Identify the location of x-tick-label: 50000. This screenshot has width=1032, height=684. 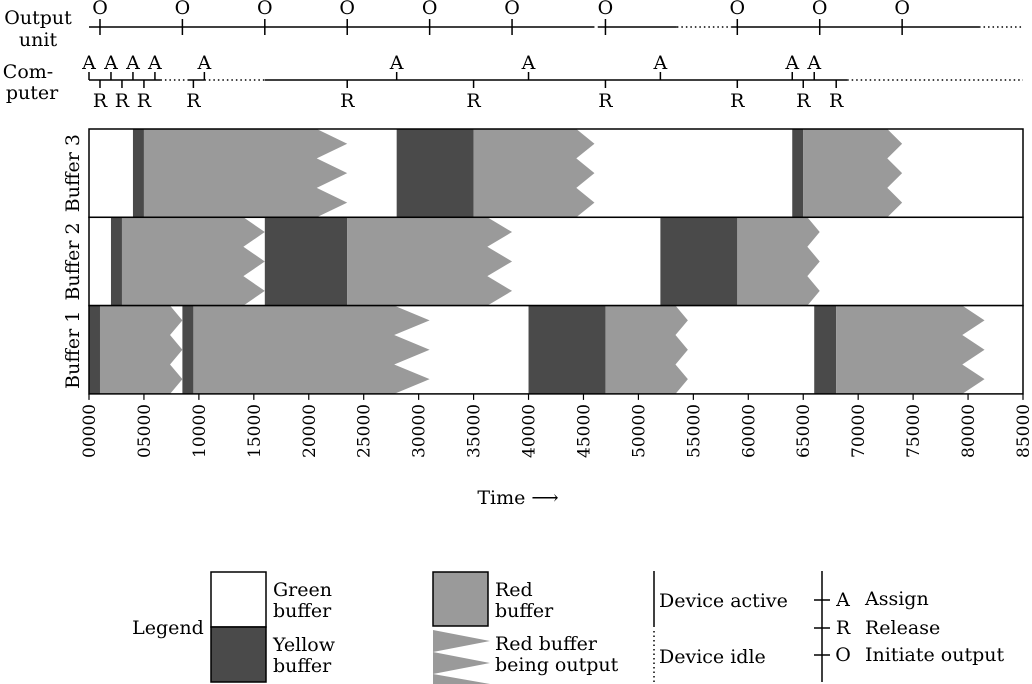
(639, 431).